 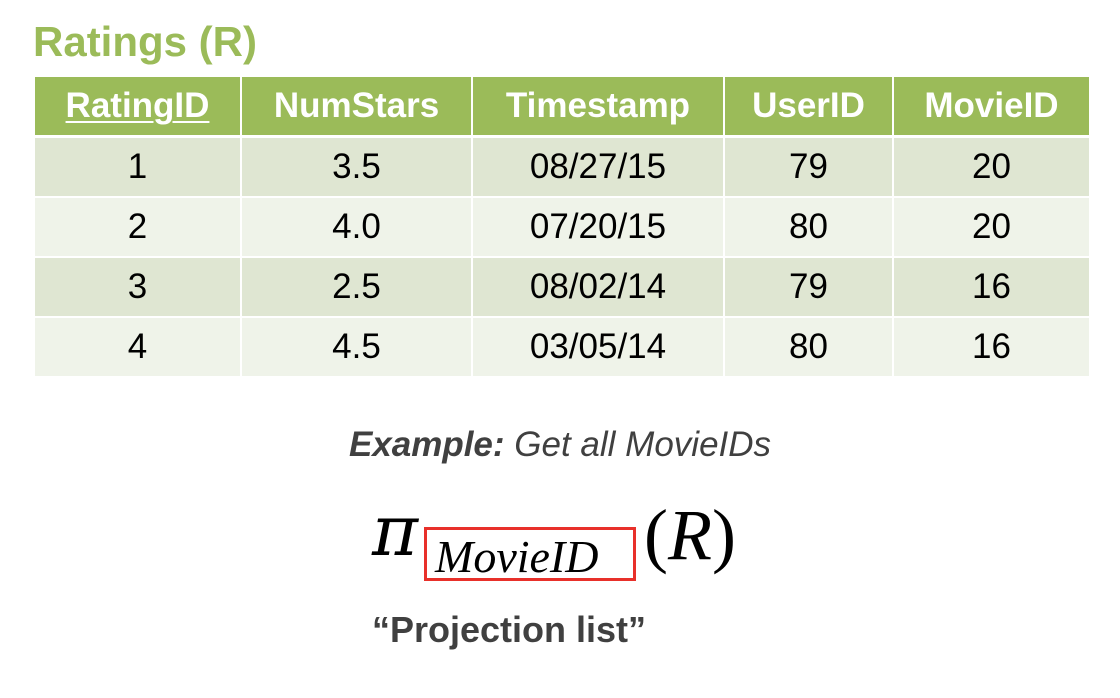 I want to click on table-row: 1 3.5 08/27/15 79 20, so click(x=562, y=166).